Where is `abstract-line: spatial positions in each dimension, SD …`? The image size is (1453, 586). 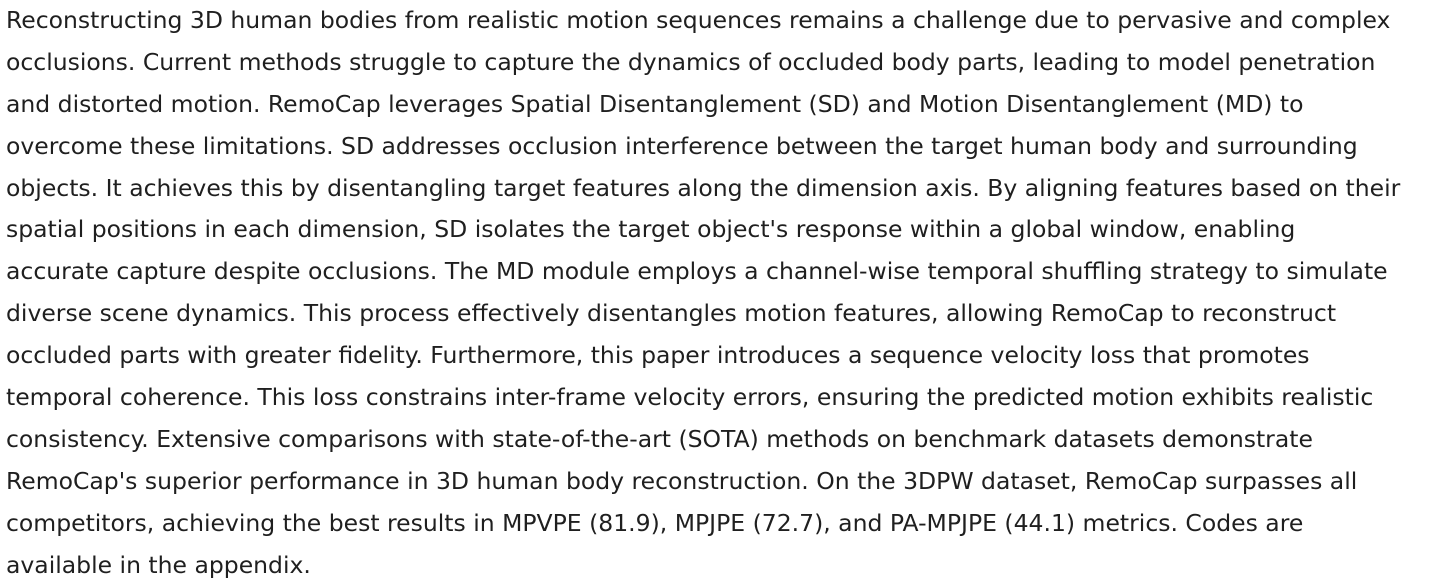 abstract-line: spatial positions in each dimension, SD … is located at coordinates (651, 229).